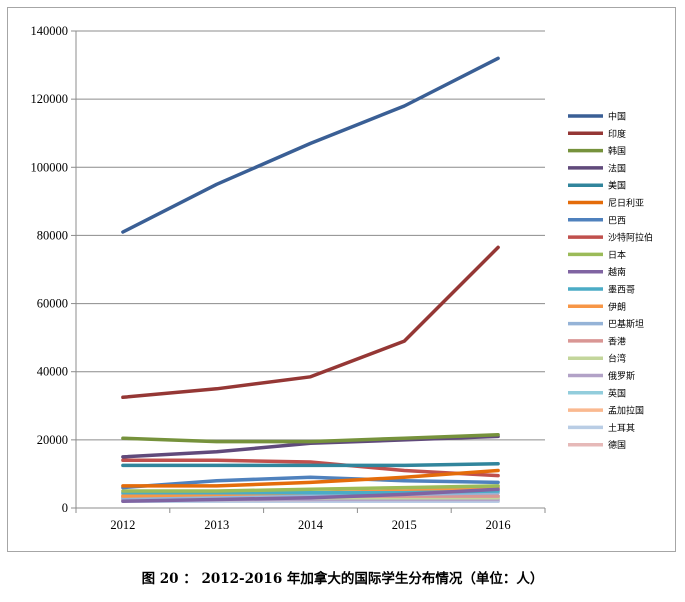  Describe the element at coordinates (617, 445) in the screenshot. I see `legend-label: 德国` at that location.